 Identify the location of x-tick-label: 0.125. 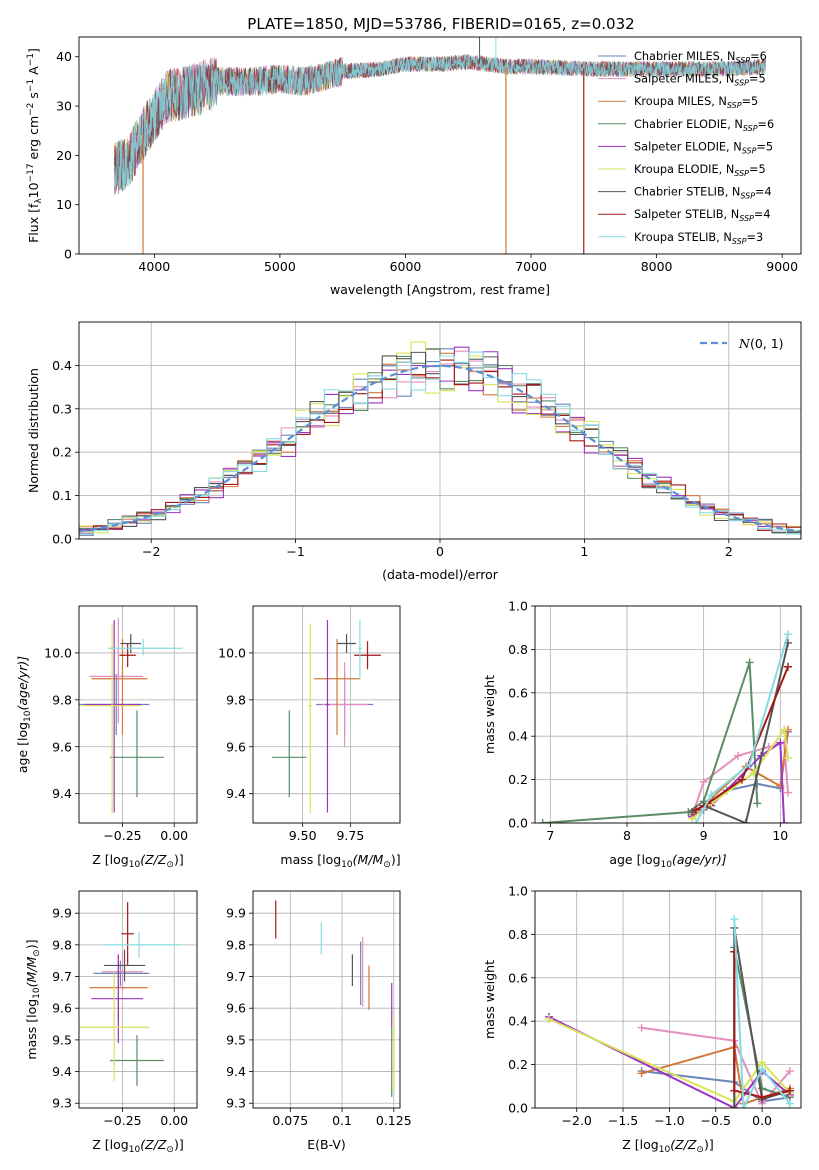
(394, 1120).